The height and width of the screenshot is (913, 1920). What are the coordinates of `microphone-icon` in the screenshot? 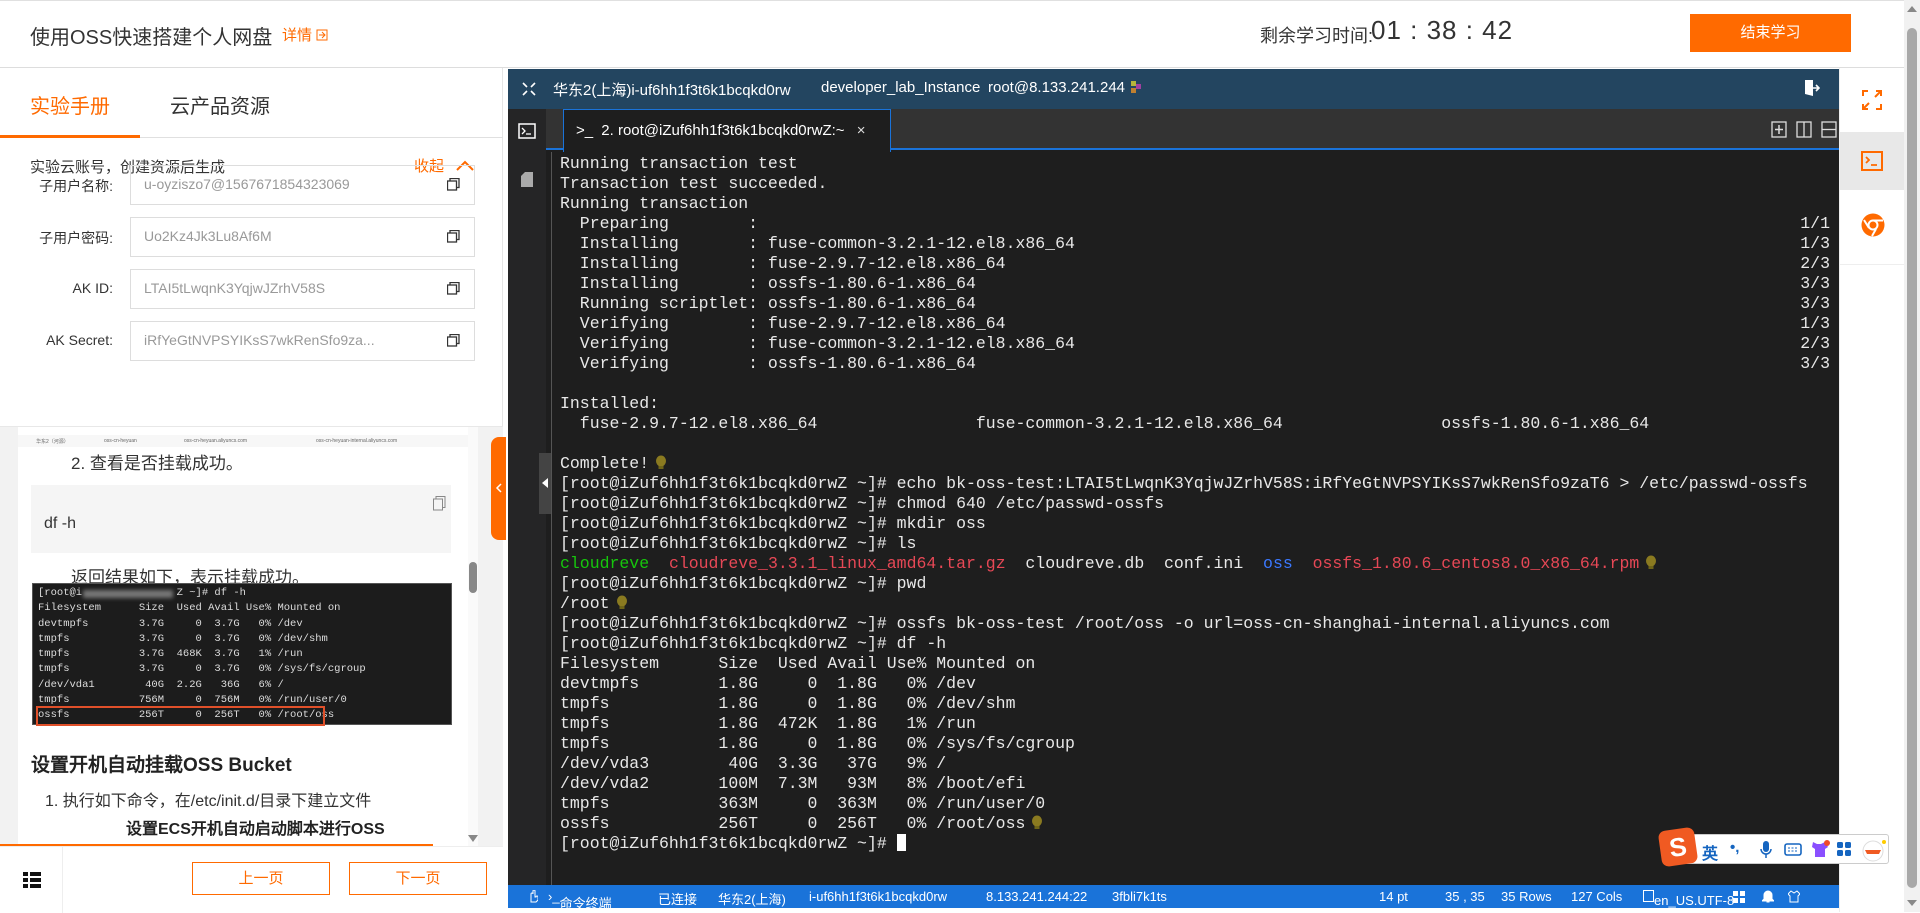 It's located at (1766, 850).